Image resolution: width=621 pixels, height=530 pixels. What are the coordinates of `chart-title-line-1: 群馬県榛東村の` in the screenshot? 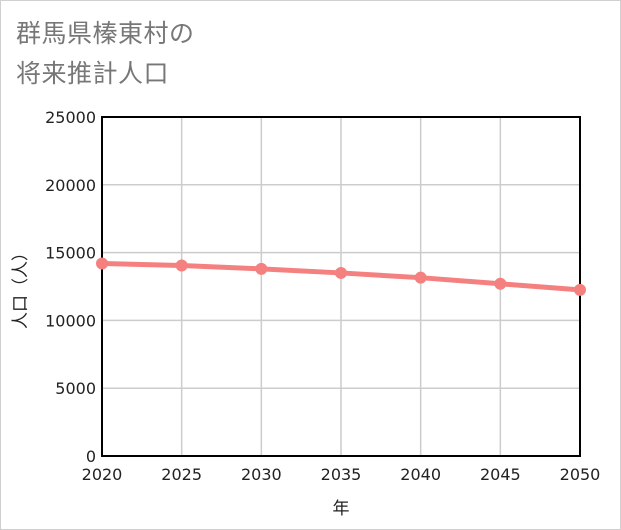 It's located at (105, 33).